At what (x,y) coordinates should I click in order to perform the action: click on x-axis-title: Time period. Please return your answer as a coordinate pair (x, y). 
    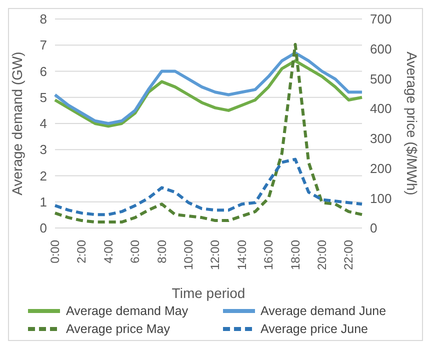
    Looking at the image, I should click on (209, 293).